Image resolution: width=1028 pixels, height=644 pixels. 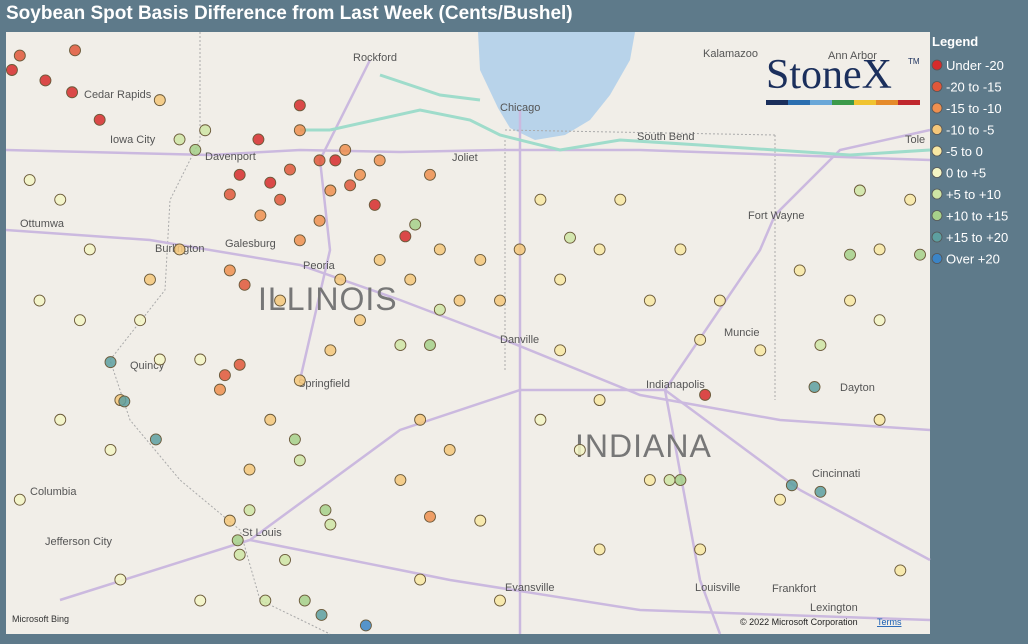 What do you see at coordinates (799, 622) in the screenshot?
I see `copyright: © 2022 Microsoft Corporation` at bounding box center [799, 622].